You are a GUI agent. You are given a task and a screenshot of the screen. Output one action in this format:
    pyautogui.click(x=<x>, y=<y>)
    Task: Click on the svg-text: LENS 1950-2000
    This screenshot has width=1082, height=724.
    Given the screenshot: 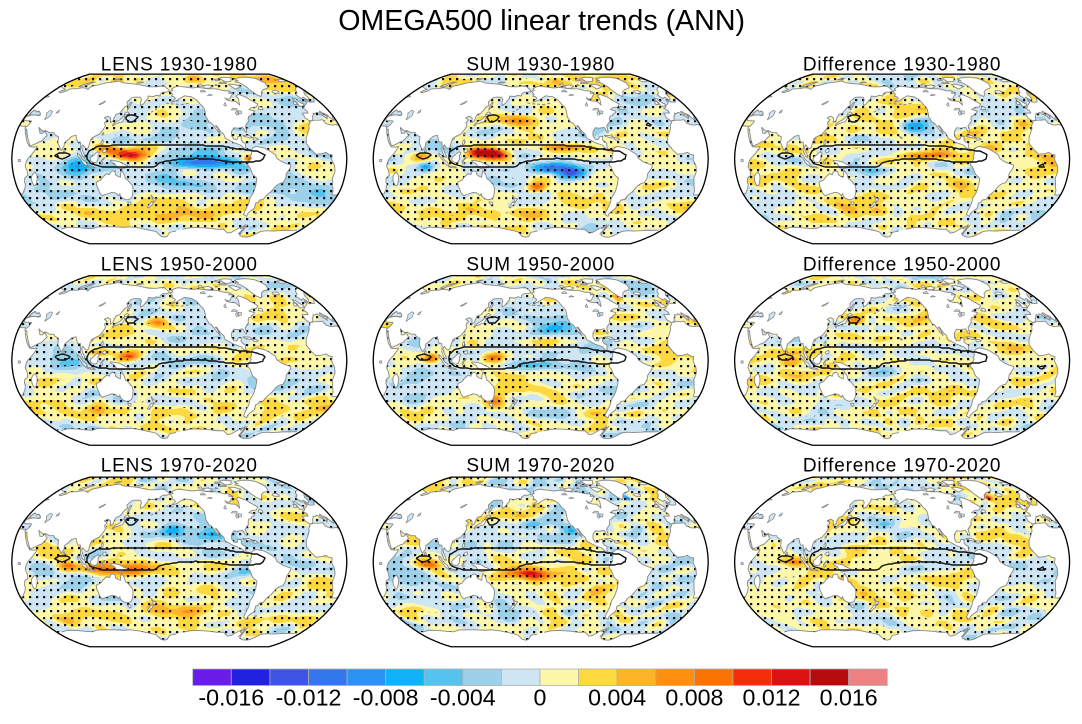 What is the action you would take?
    pyautogui.click(x=179, y=264)
    